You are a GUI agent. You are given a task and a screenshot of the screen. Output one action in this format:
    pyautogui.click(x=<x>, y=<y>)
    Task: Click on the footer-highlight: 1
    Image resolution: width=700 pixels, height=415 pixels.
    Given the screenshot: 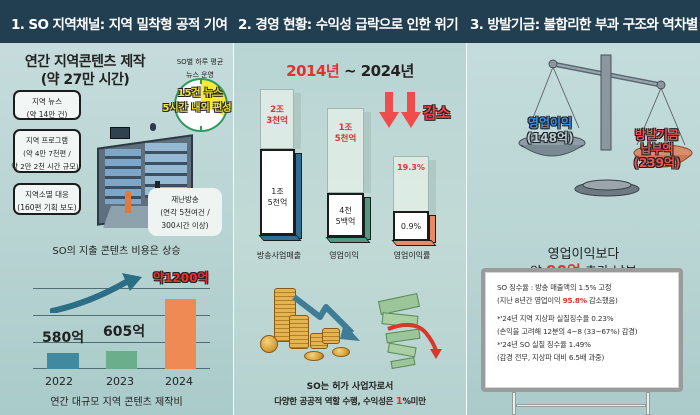 What is the action you would take?
    pyautogui.click(x=399, y=401)
    